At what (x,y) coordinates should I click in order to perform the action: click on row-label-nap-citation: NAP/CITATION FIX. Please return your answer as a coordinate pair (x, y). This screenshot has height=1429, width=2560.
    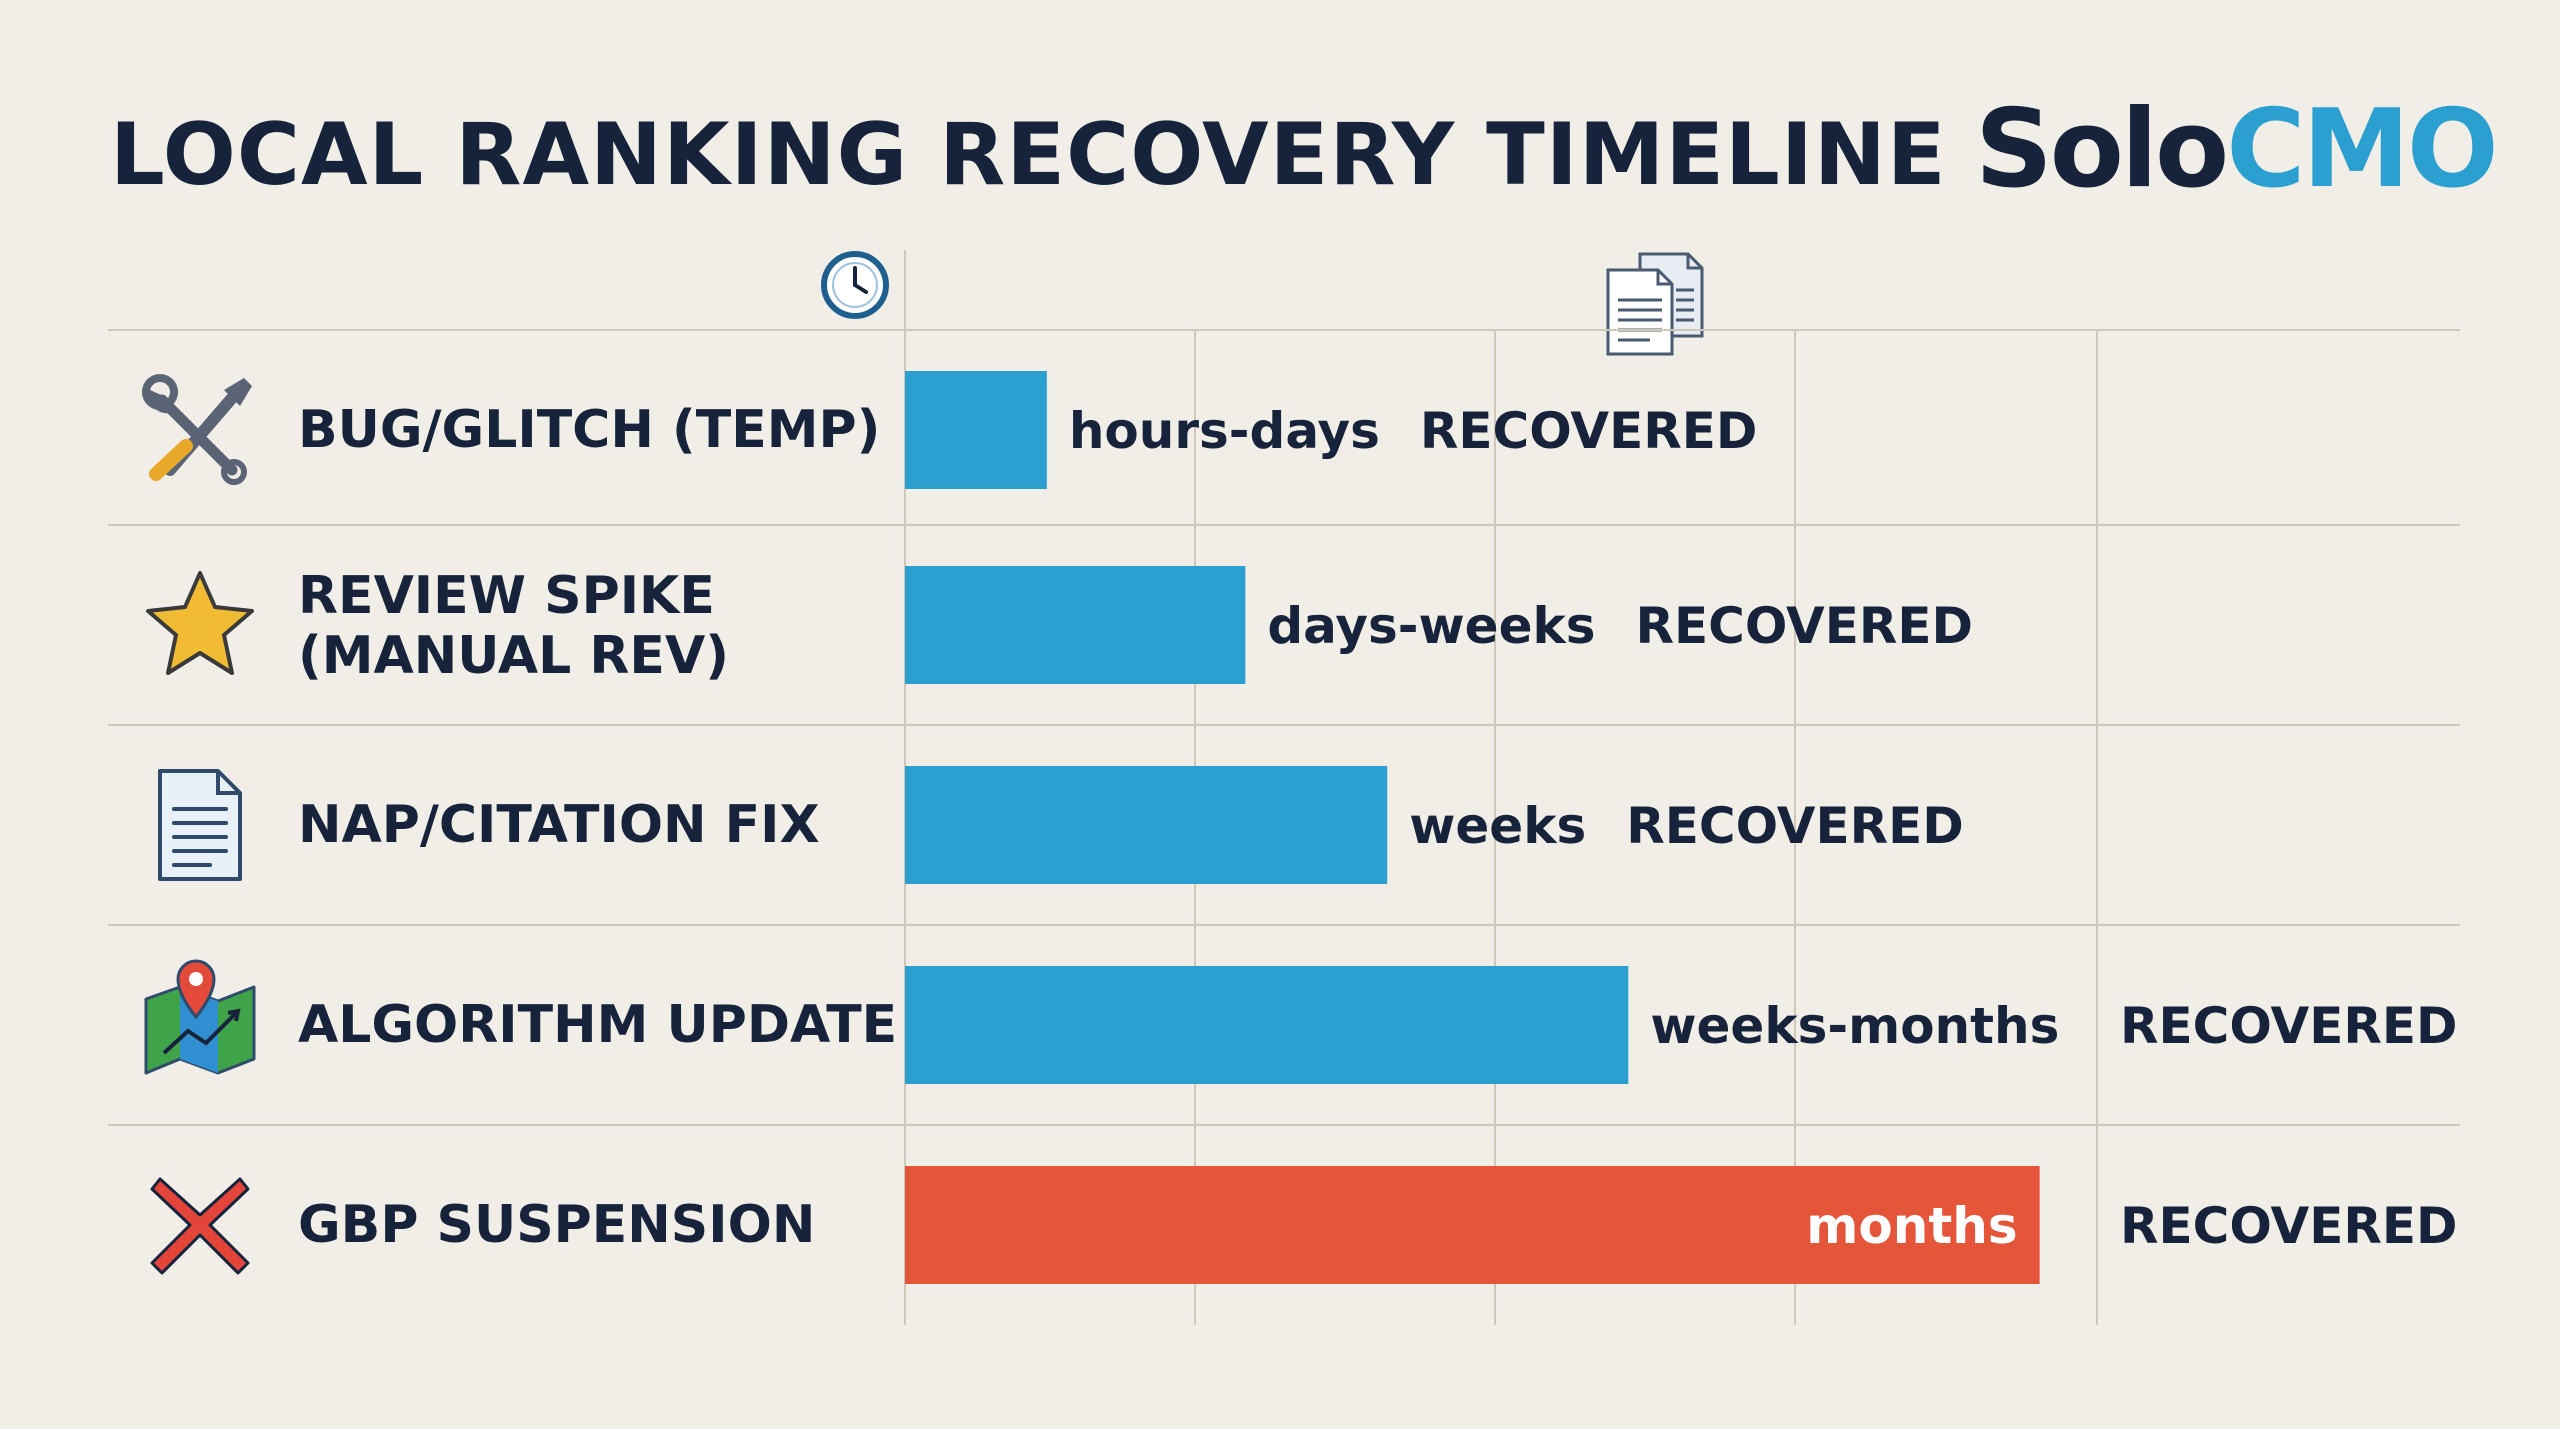
    Looking at the image, I should click on (559, 825).